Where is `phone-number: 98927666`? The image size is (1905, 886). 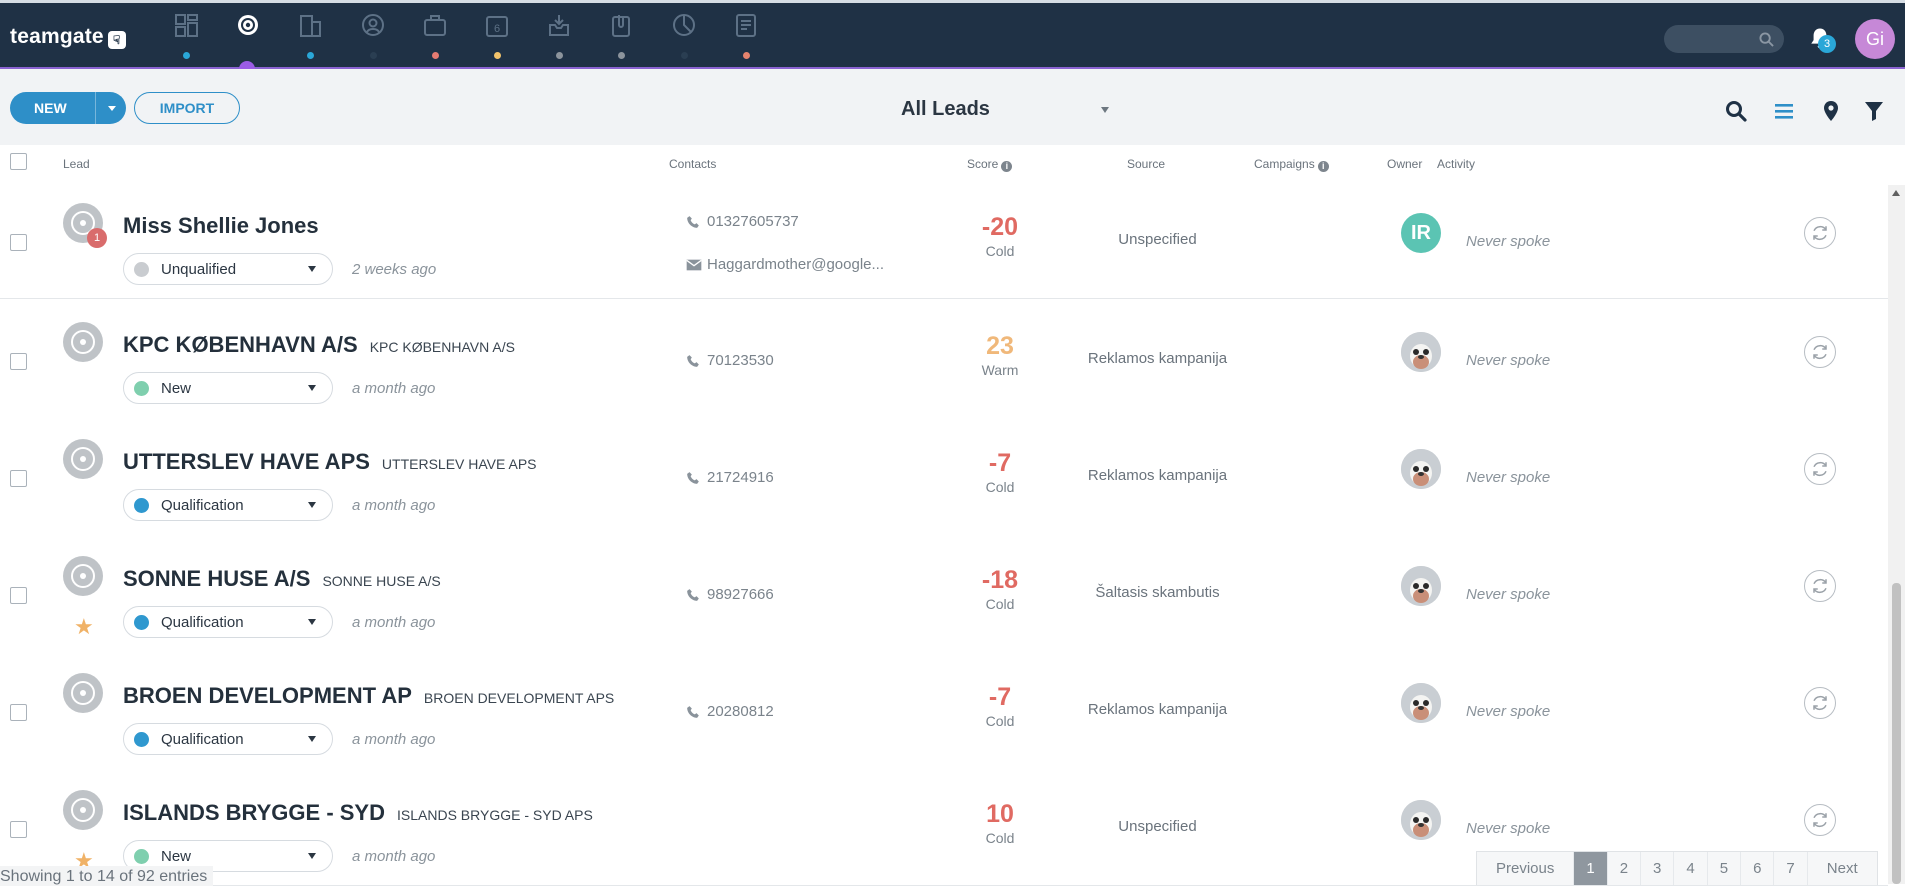 phone-number: 98927666 is located at coordinates (740, 594).